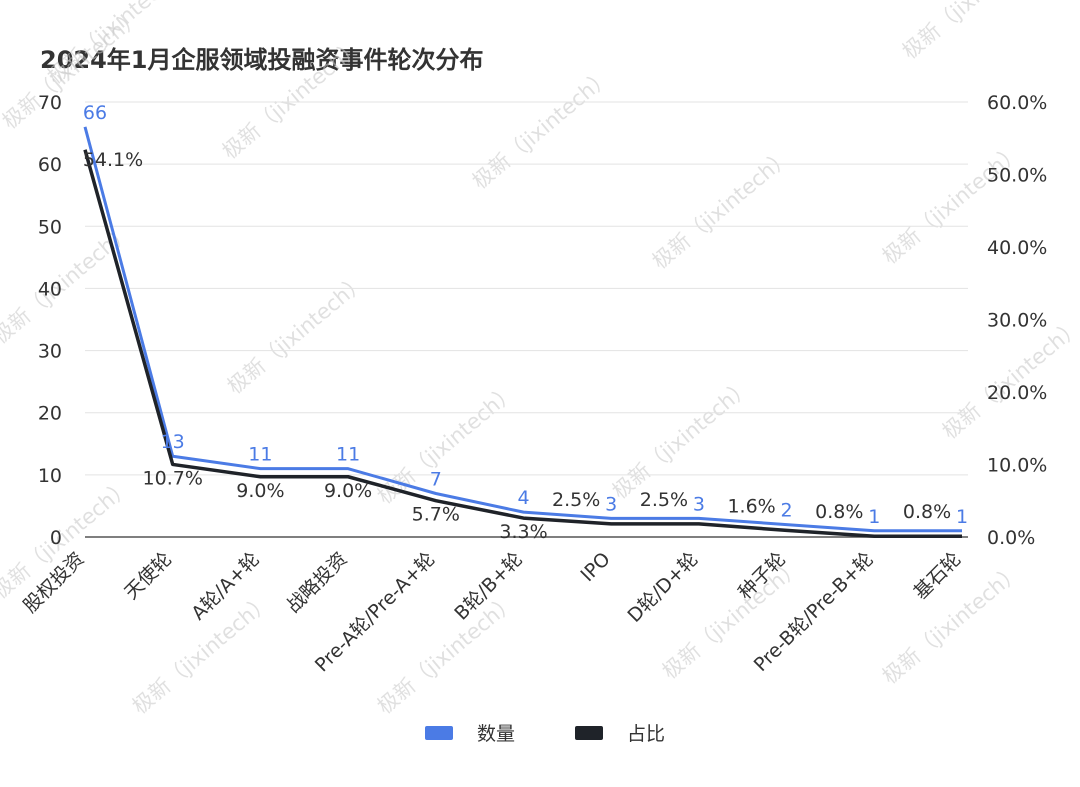 This screenshot has width=1080, height=787. I want to click on data-label-share: 5.7%, so click(436, 515).